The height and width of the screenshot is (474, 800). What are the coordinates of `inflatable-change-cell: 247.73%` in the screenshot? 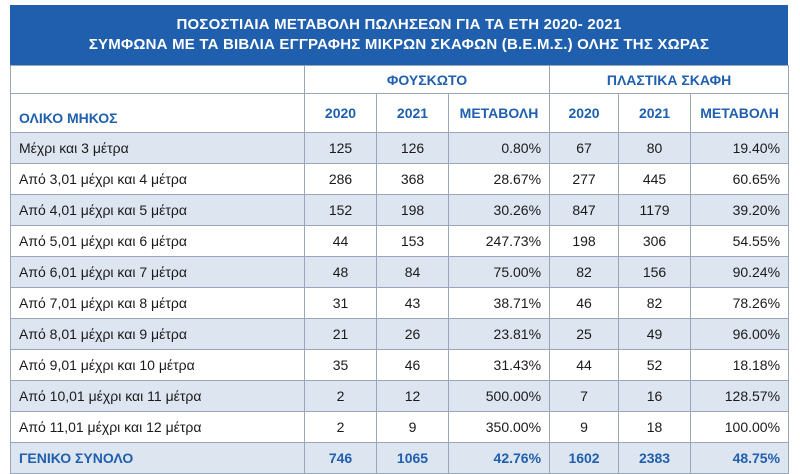 It's located at (499, 241).